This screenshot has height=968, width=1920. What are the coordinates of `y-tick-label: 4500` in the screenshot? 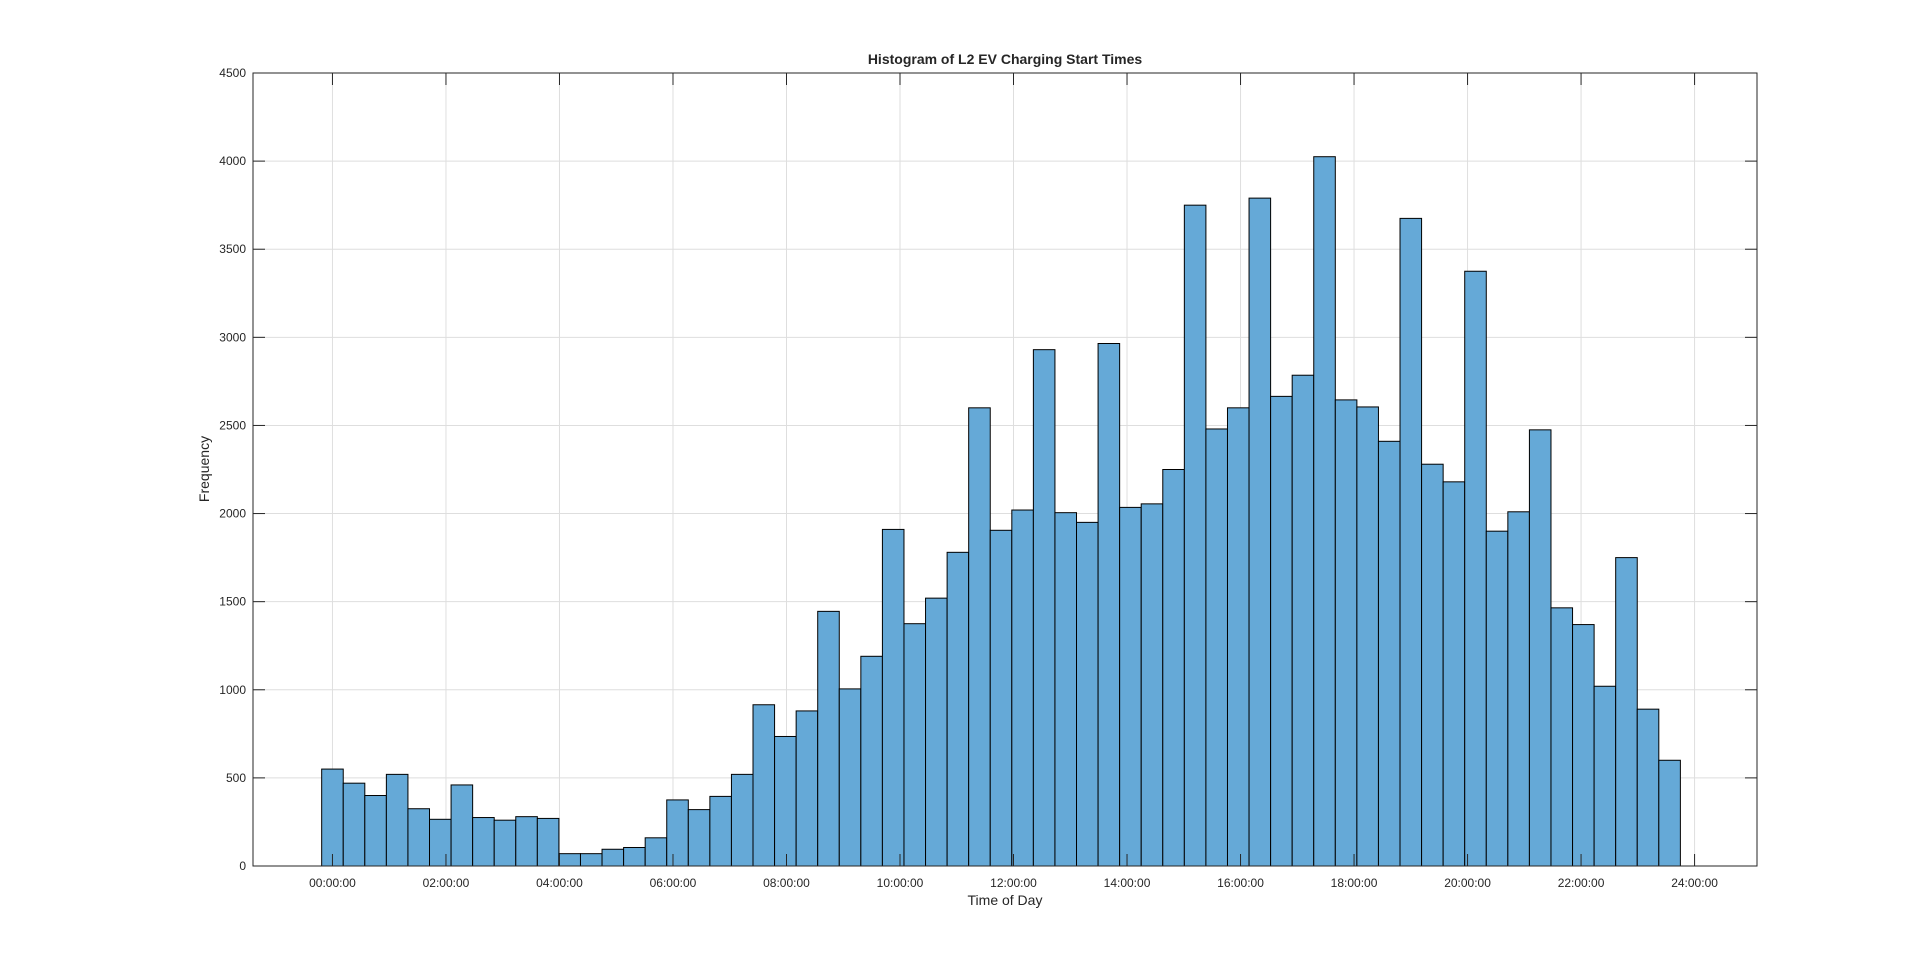 It's located at (232, 73).